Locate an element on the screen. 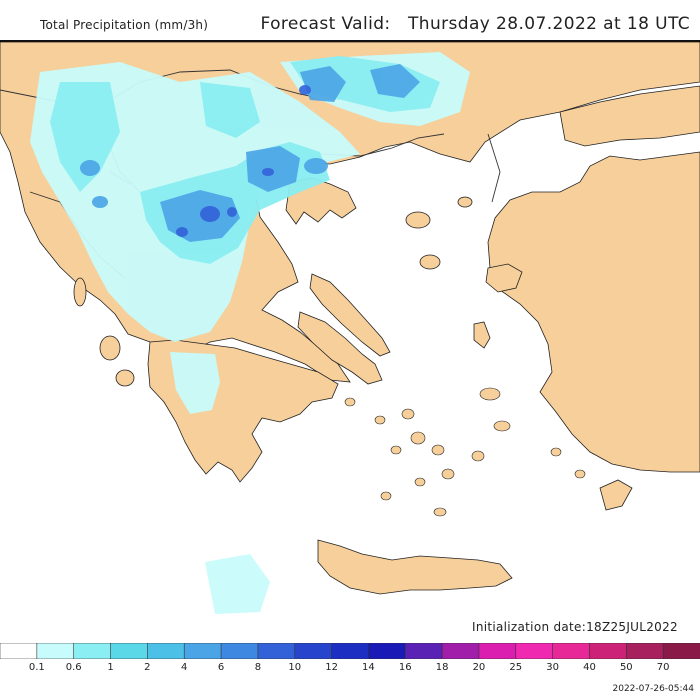  color-scale-label: 6 is located at coordinates (221, 667).